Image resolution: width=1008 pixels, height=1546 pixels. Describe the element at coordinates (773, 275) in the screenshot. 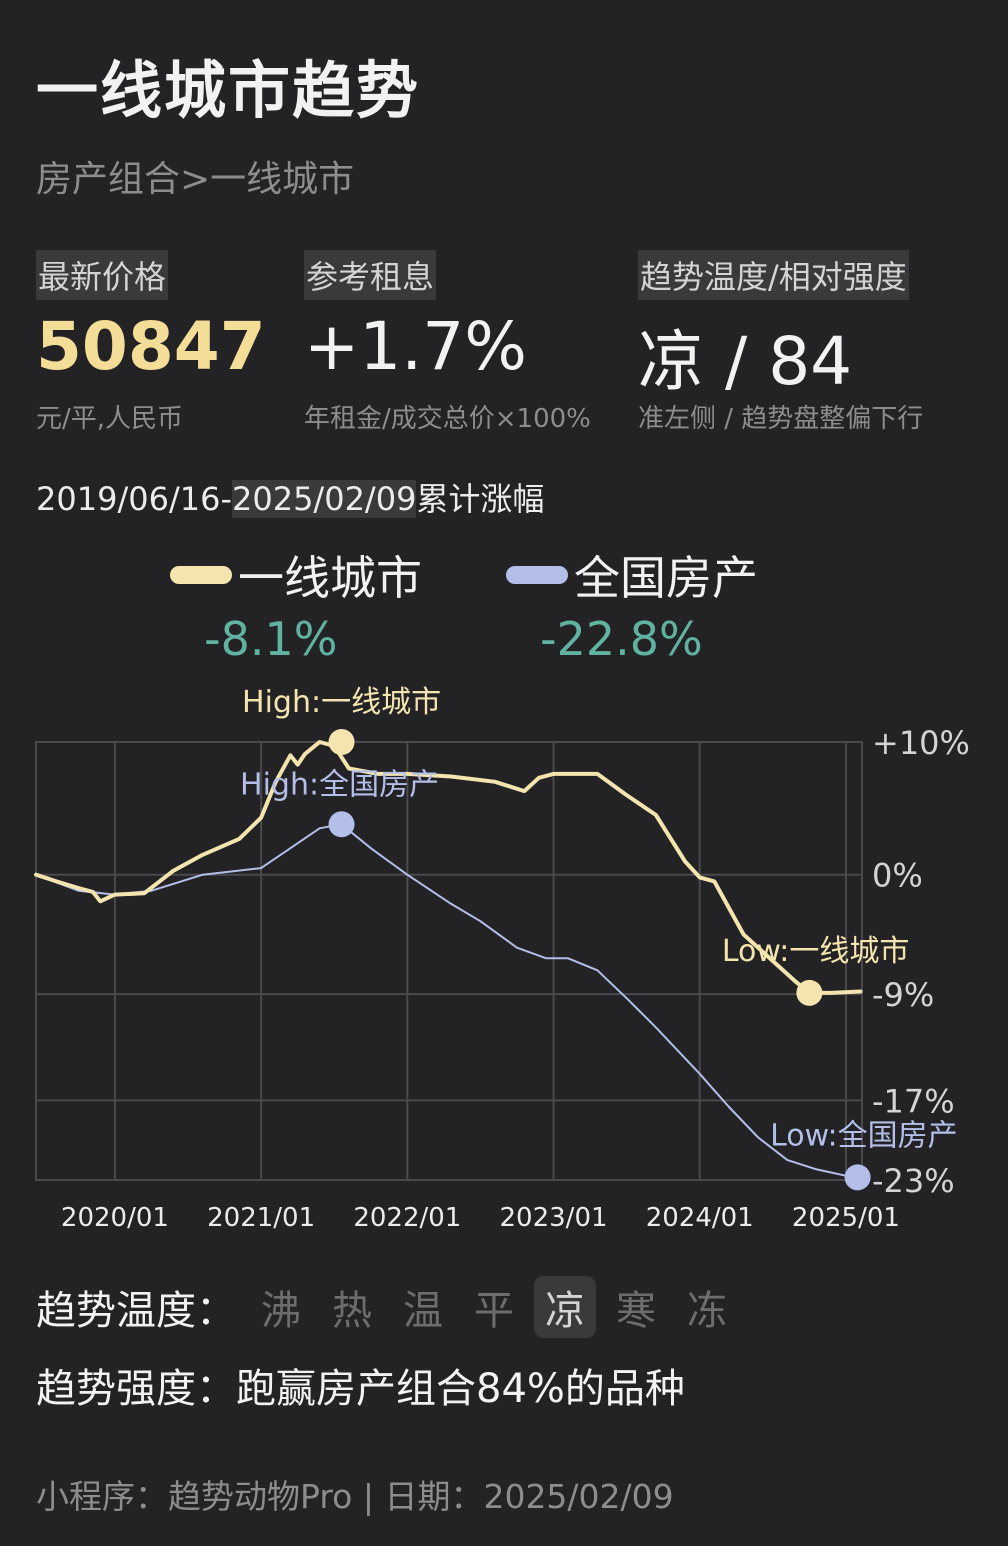

I see `trend-temp-label: 趋势温度/相对强度` at that location.